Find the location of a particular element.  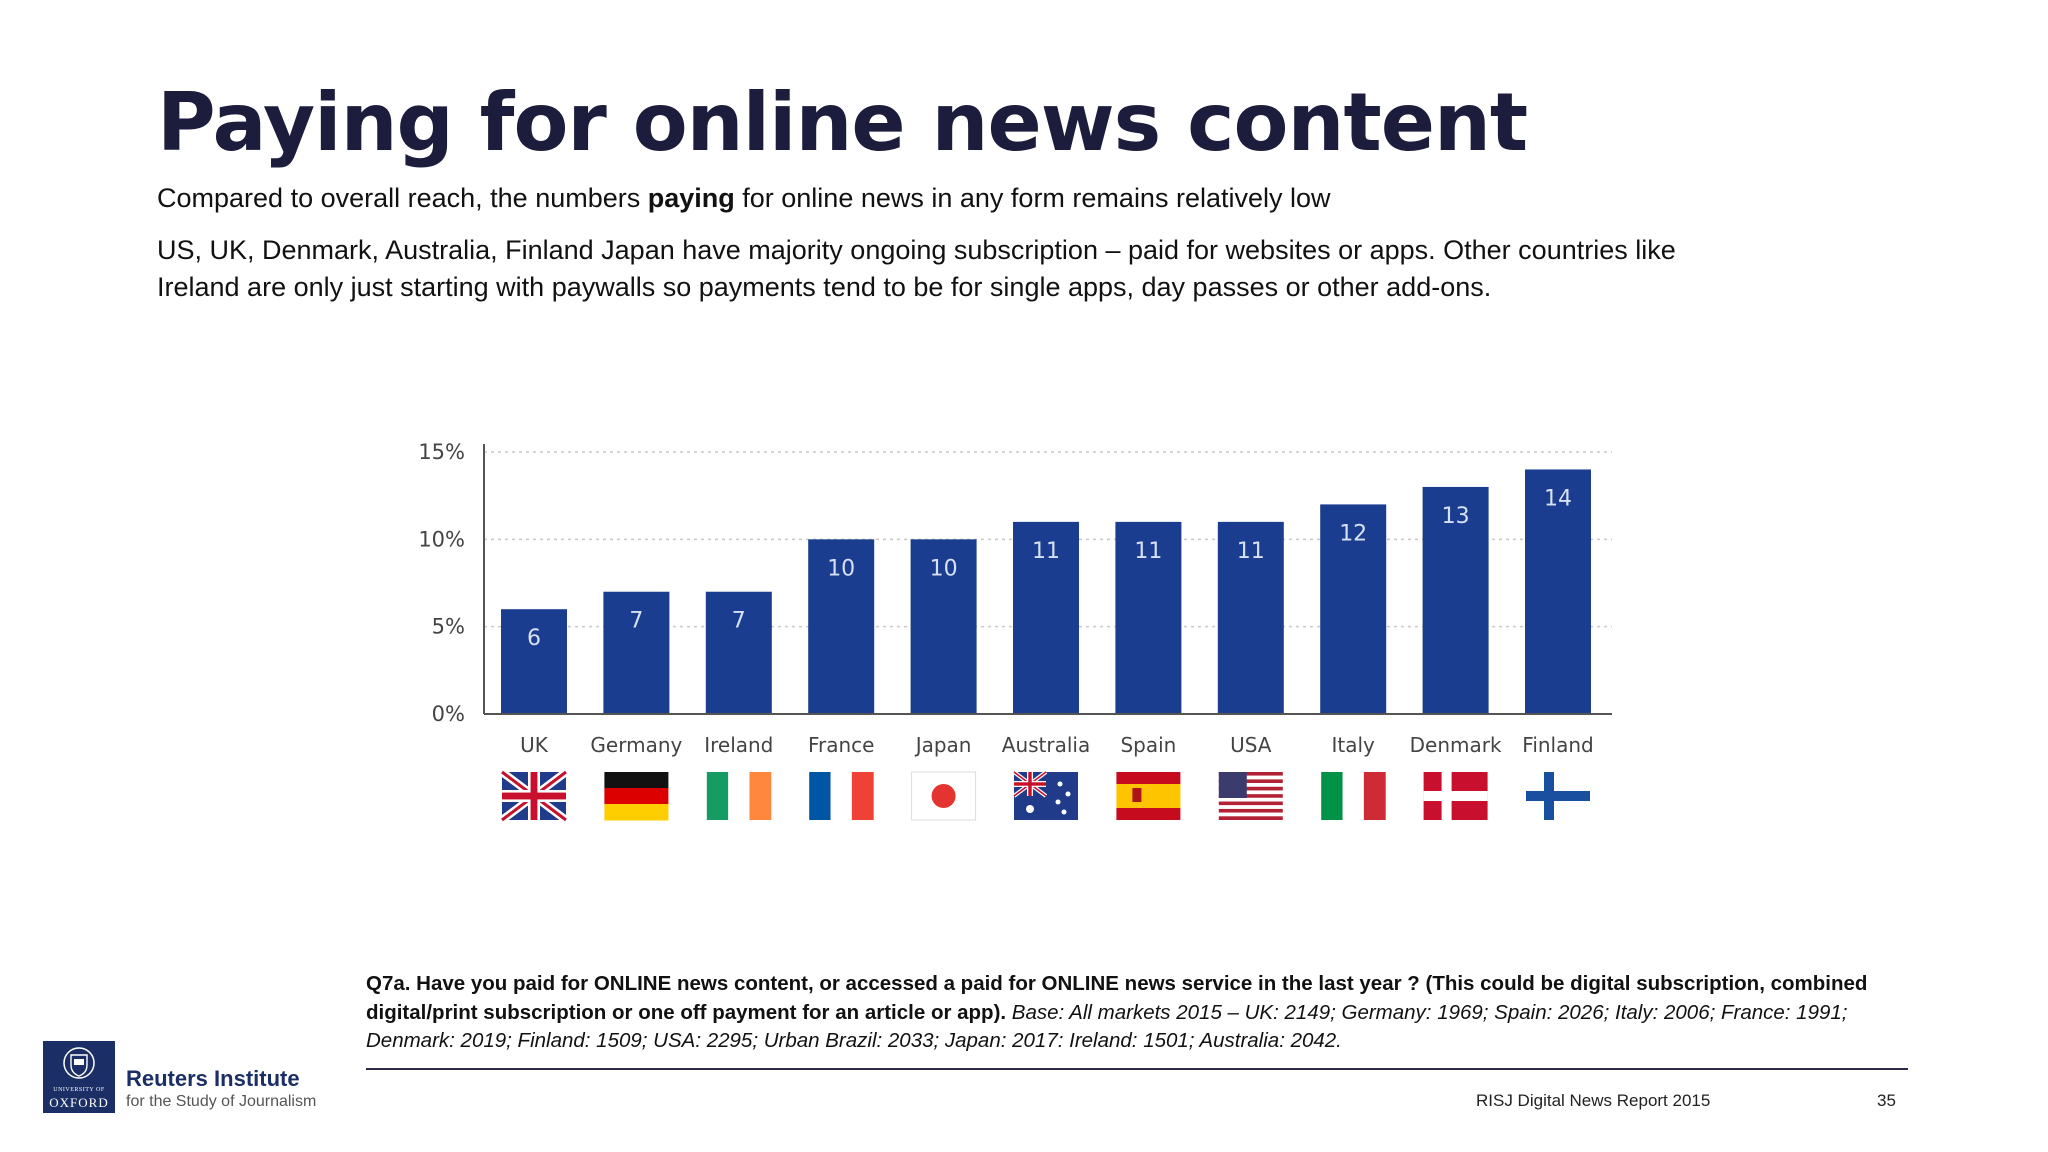

x-tick-label: Italy is located at coordinates (1354, 745).